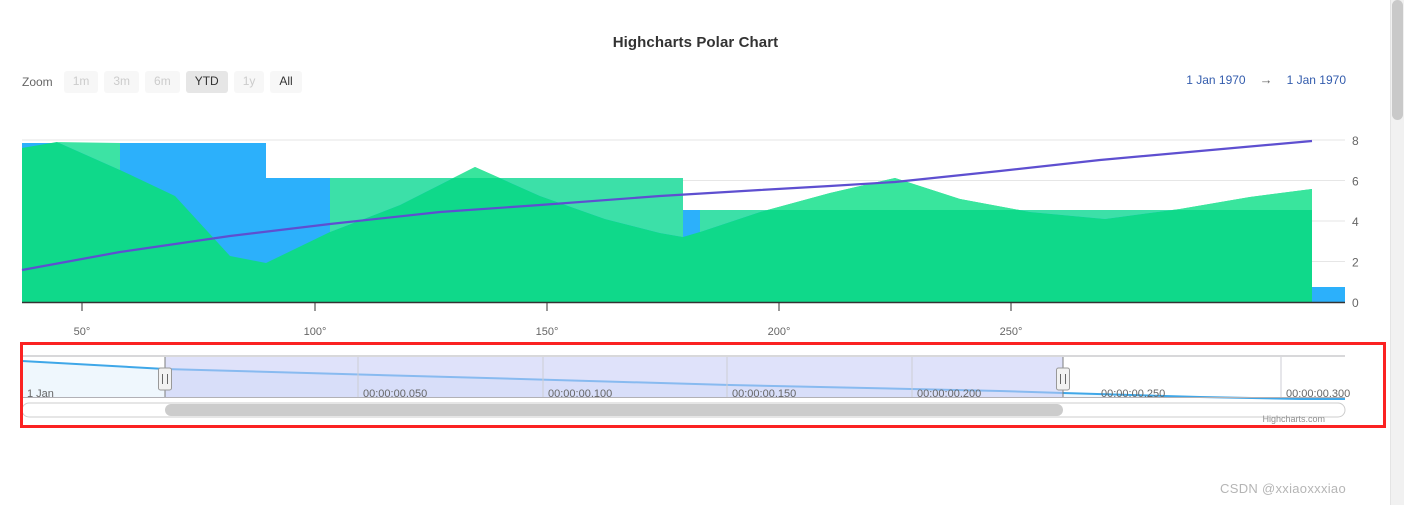  I want to click on navigator-selection-mask, so click(614, 377).